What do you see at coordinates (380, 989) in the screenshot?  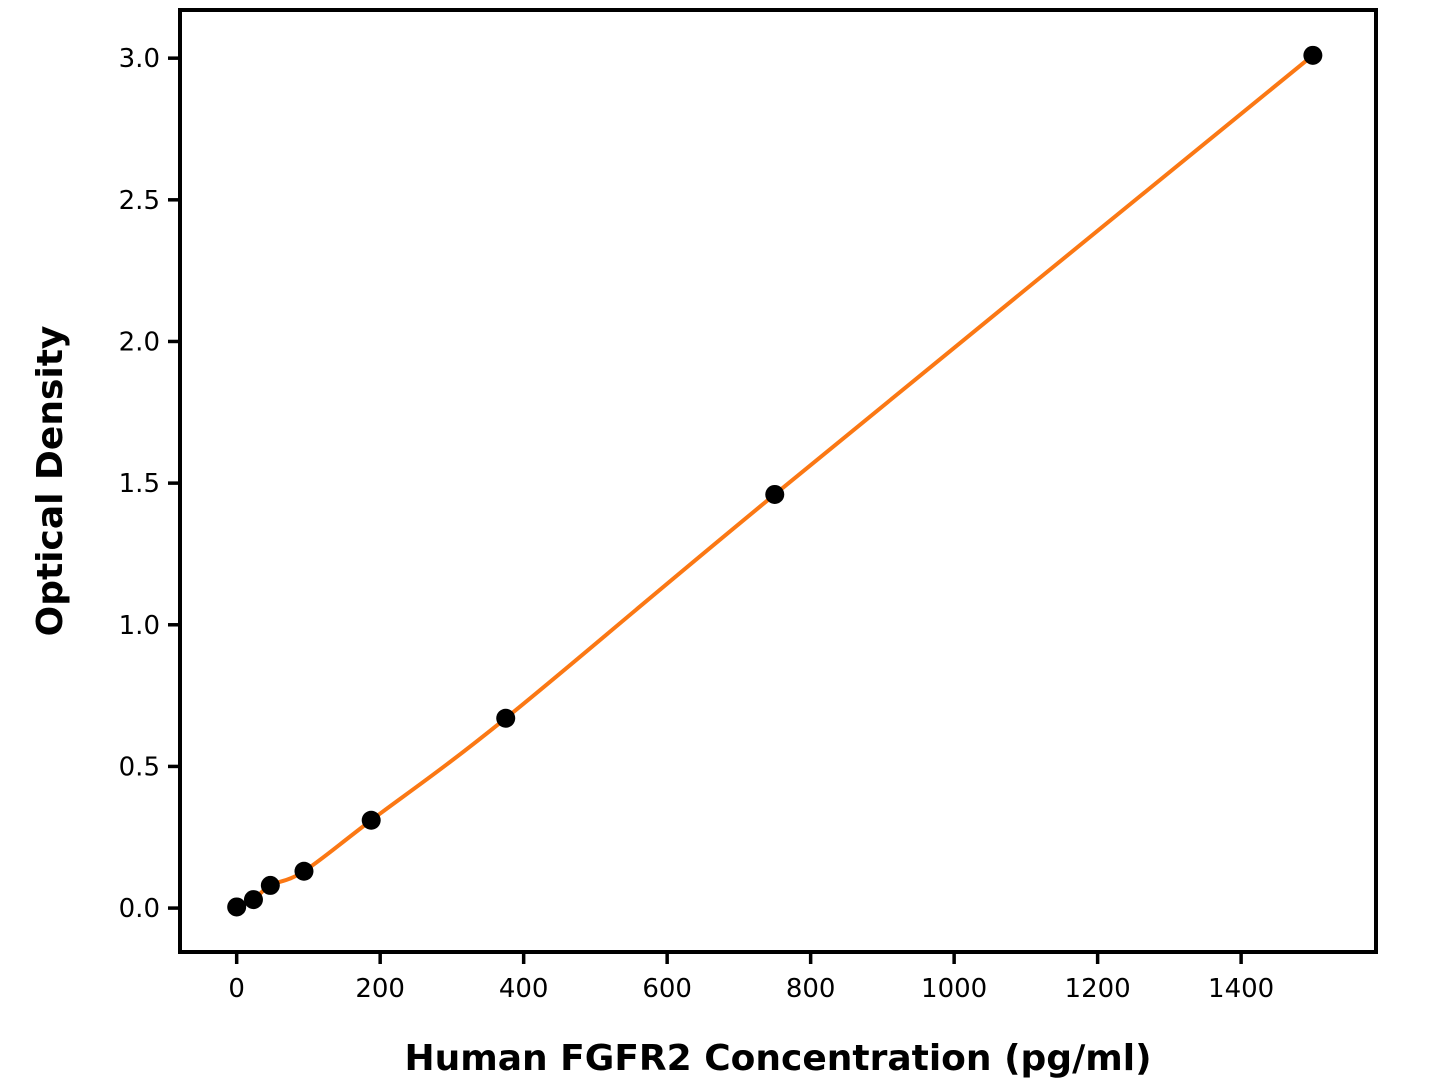 I see `x-tick-label: 200` at bounding box center [380, 989].